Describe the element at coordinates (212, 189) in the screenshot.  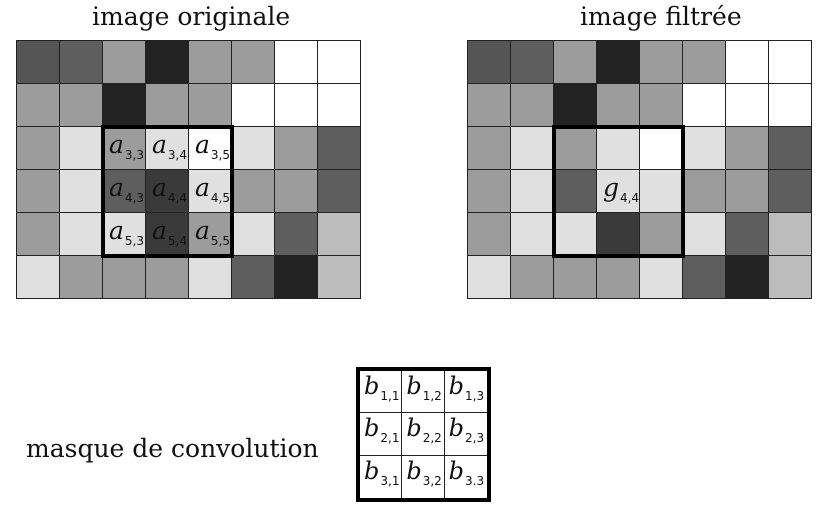
I see `original-pixel-label: a4,5` at that location.